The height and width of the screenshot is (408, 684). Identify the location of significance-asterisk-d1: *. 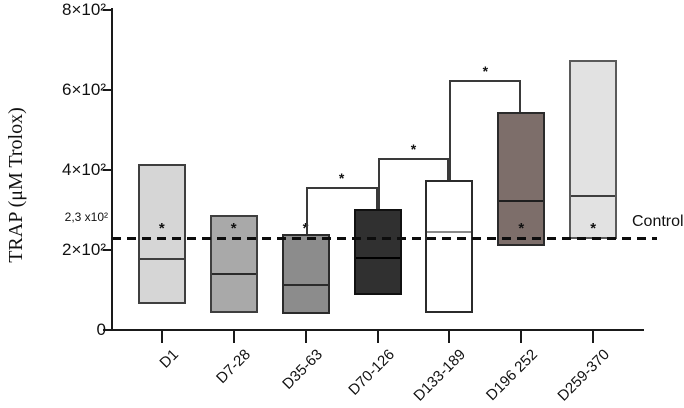
(161, 228).